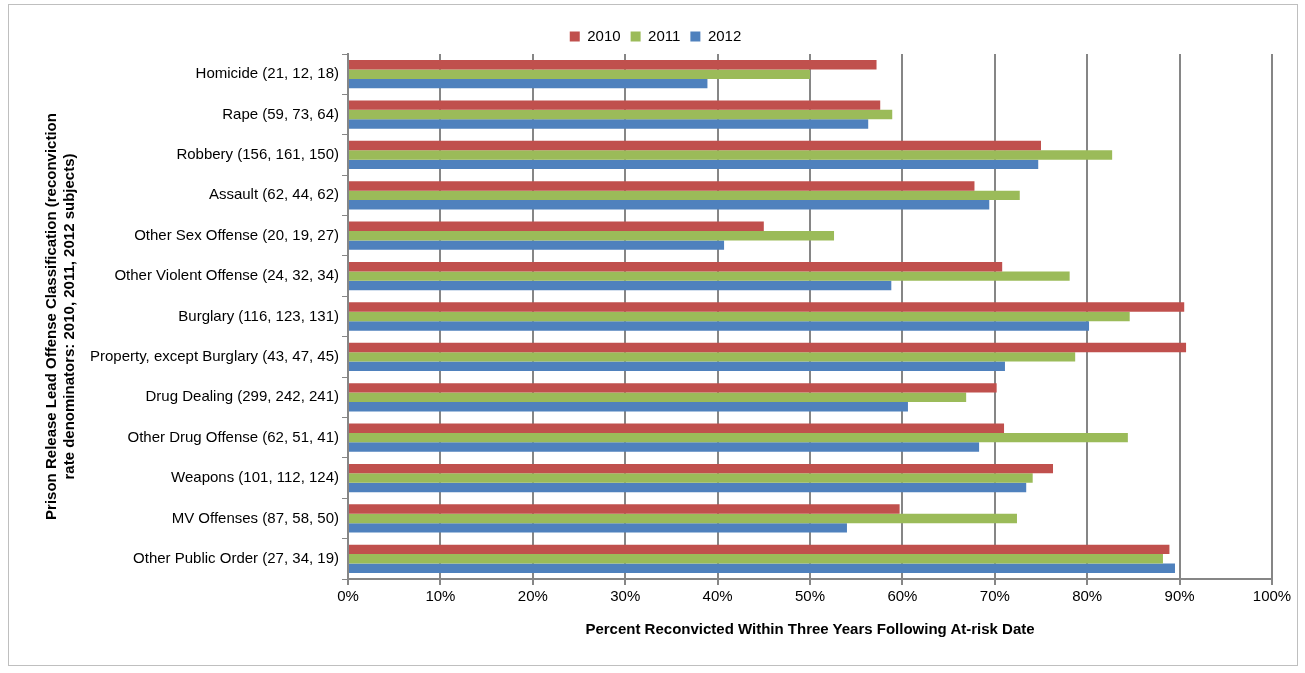 The width and height of the screenshot is (1305, 673). What do you see at coordinates (60, 316) in the screenshot?
I see `y-axis-title: Prison Release Lead Offense Classification (reconviction rate denominators: 2010, 2011, 2012 subjects)` at bounding box center [60, 316].